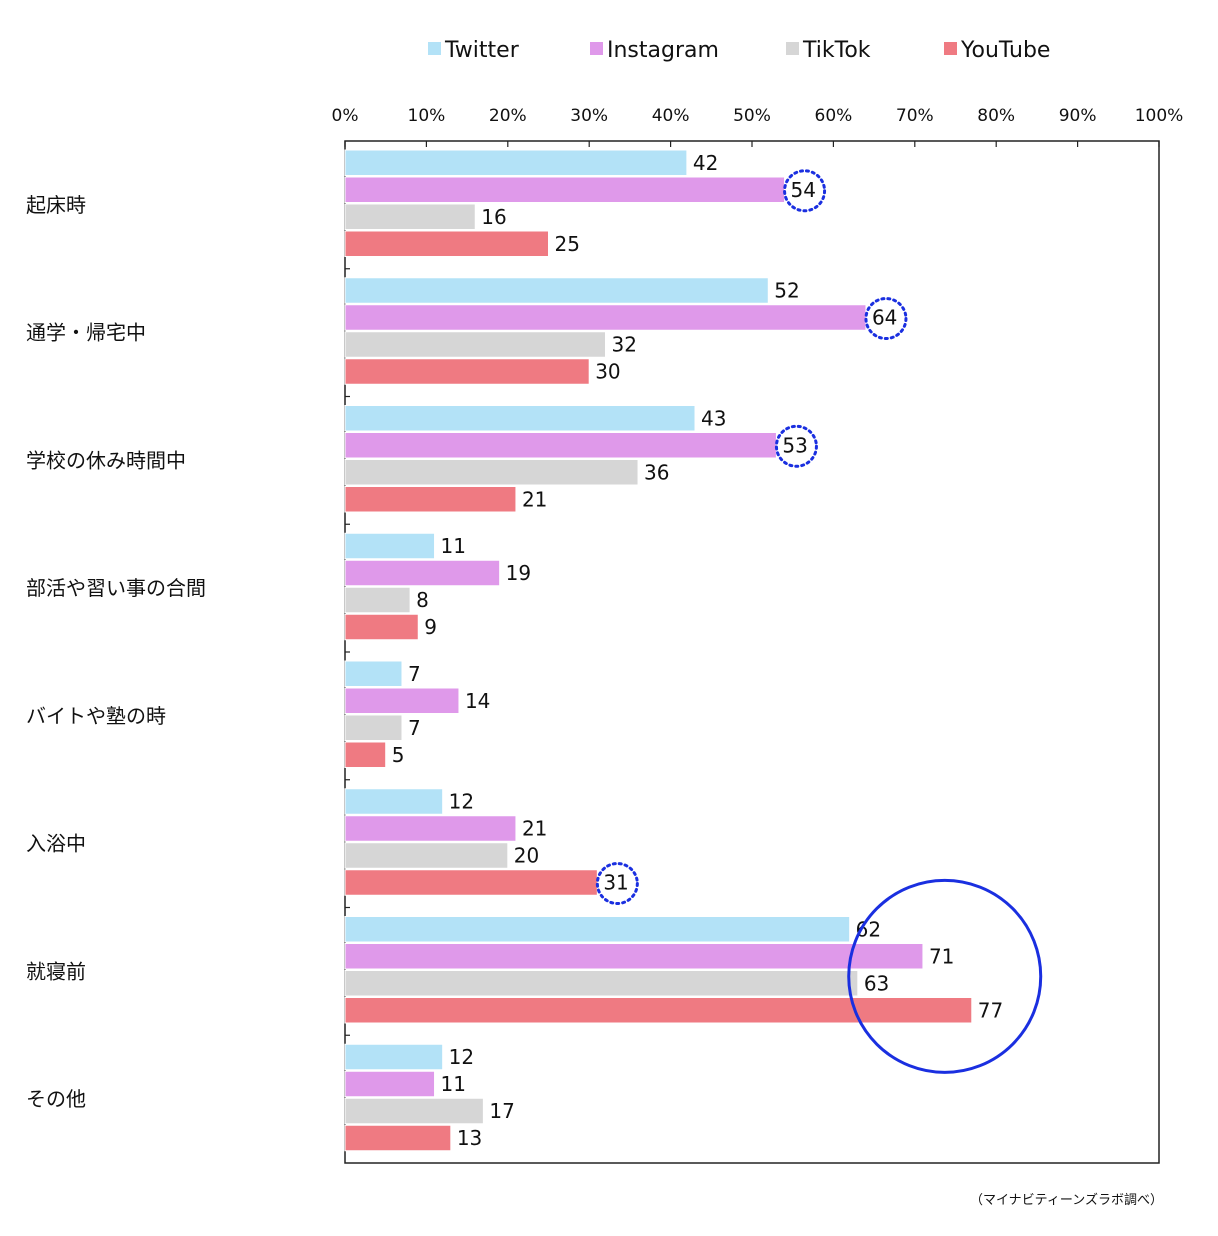  Describe the element at coordinates (945, 976) in the screenshot. I see `highlight-circle` at that location.